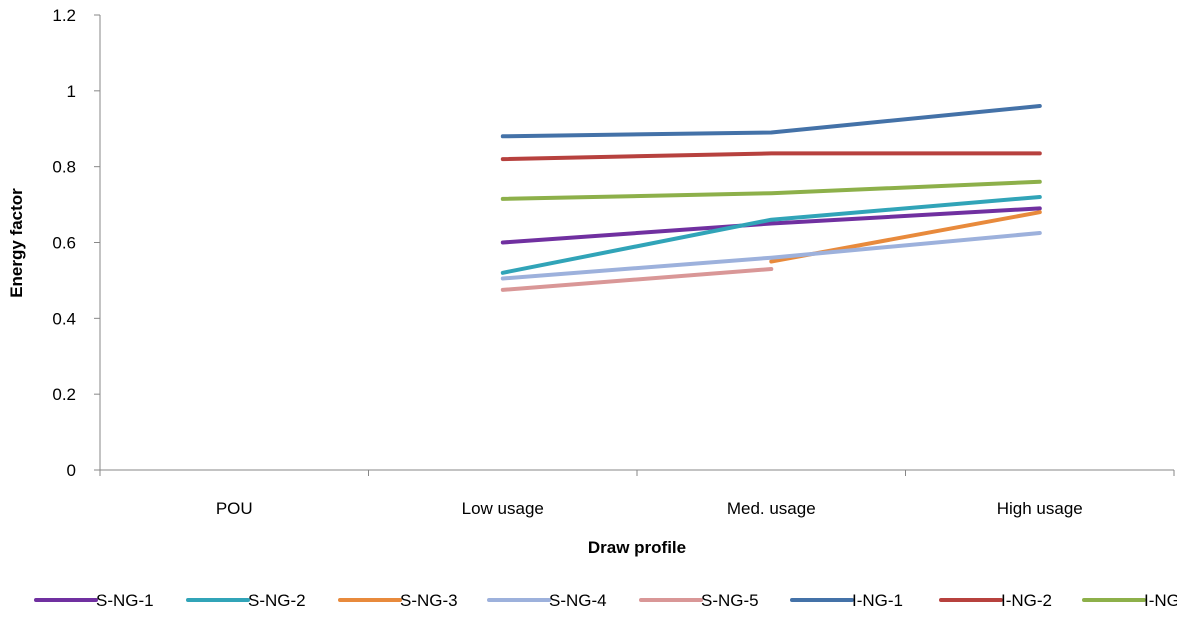 The image size is (1177, 634). Describe the element at coordinates (64, 243) in the screenshot. I see `y-tick-label: 0.6` at that location.